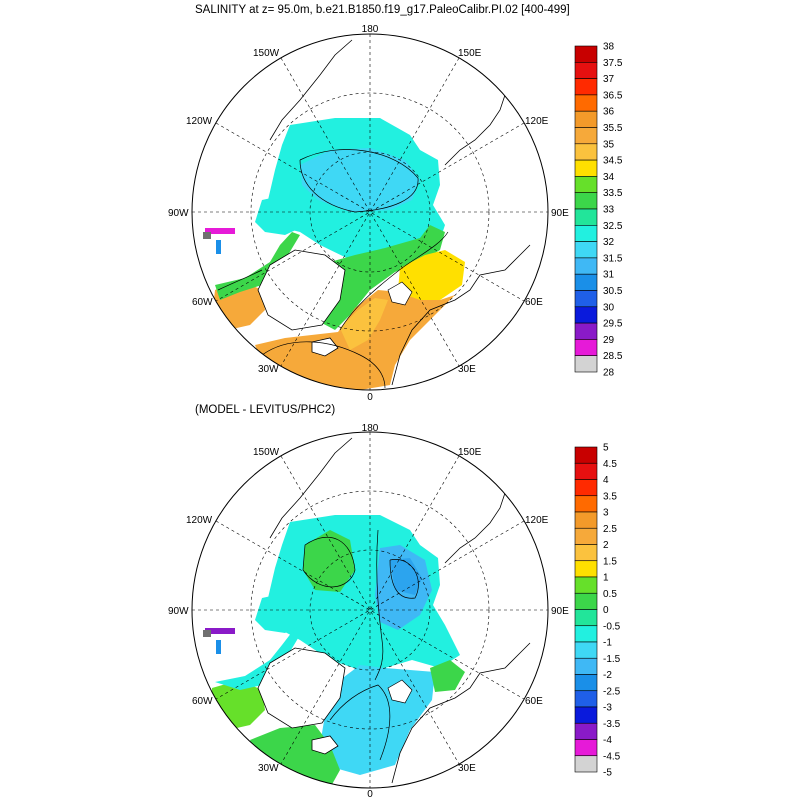  What do you see at coordinates (406, 576) in the screenshot?
I see `bottom-region-deep-blue` at bounding box center [406, 576].